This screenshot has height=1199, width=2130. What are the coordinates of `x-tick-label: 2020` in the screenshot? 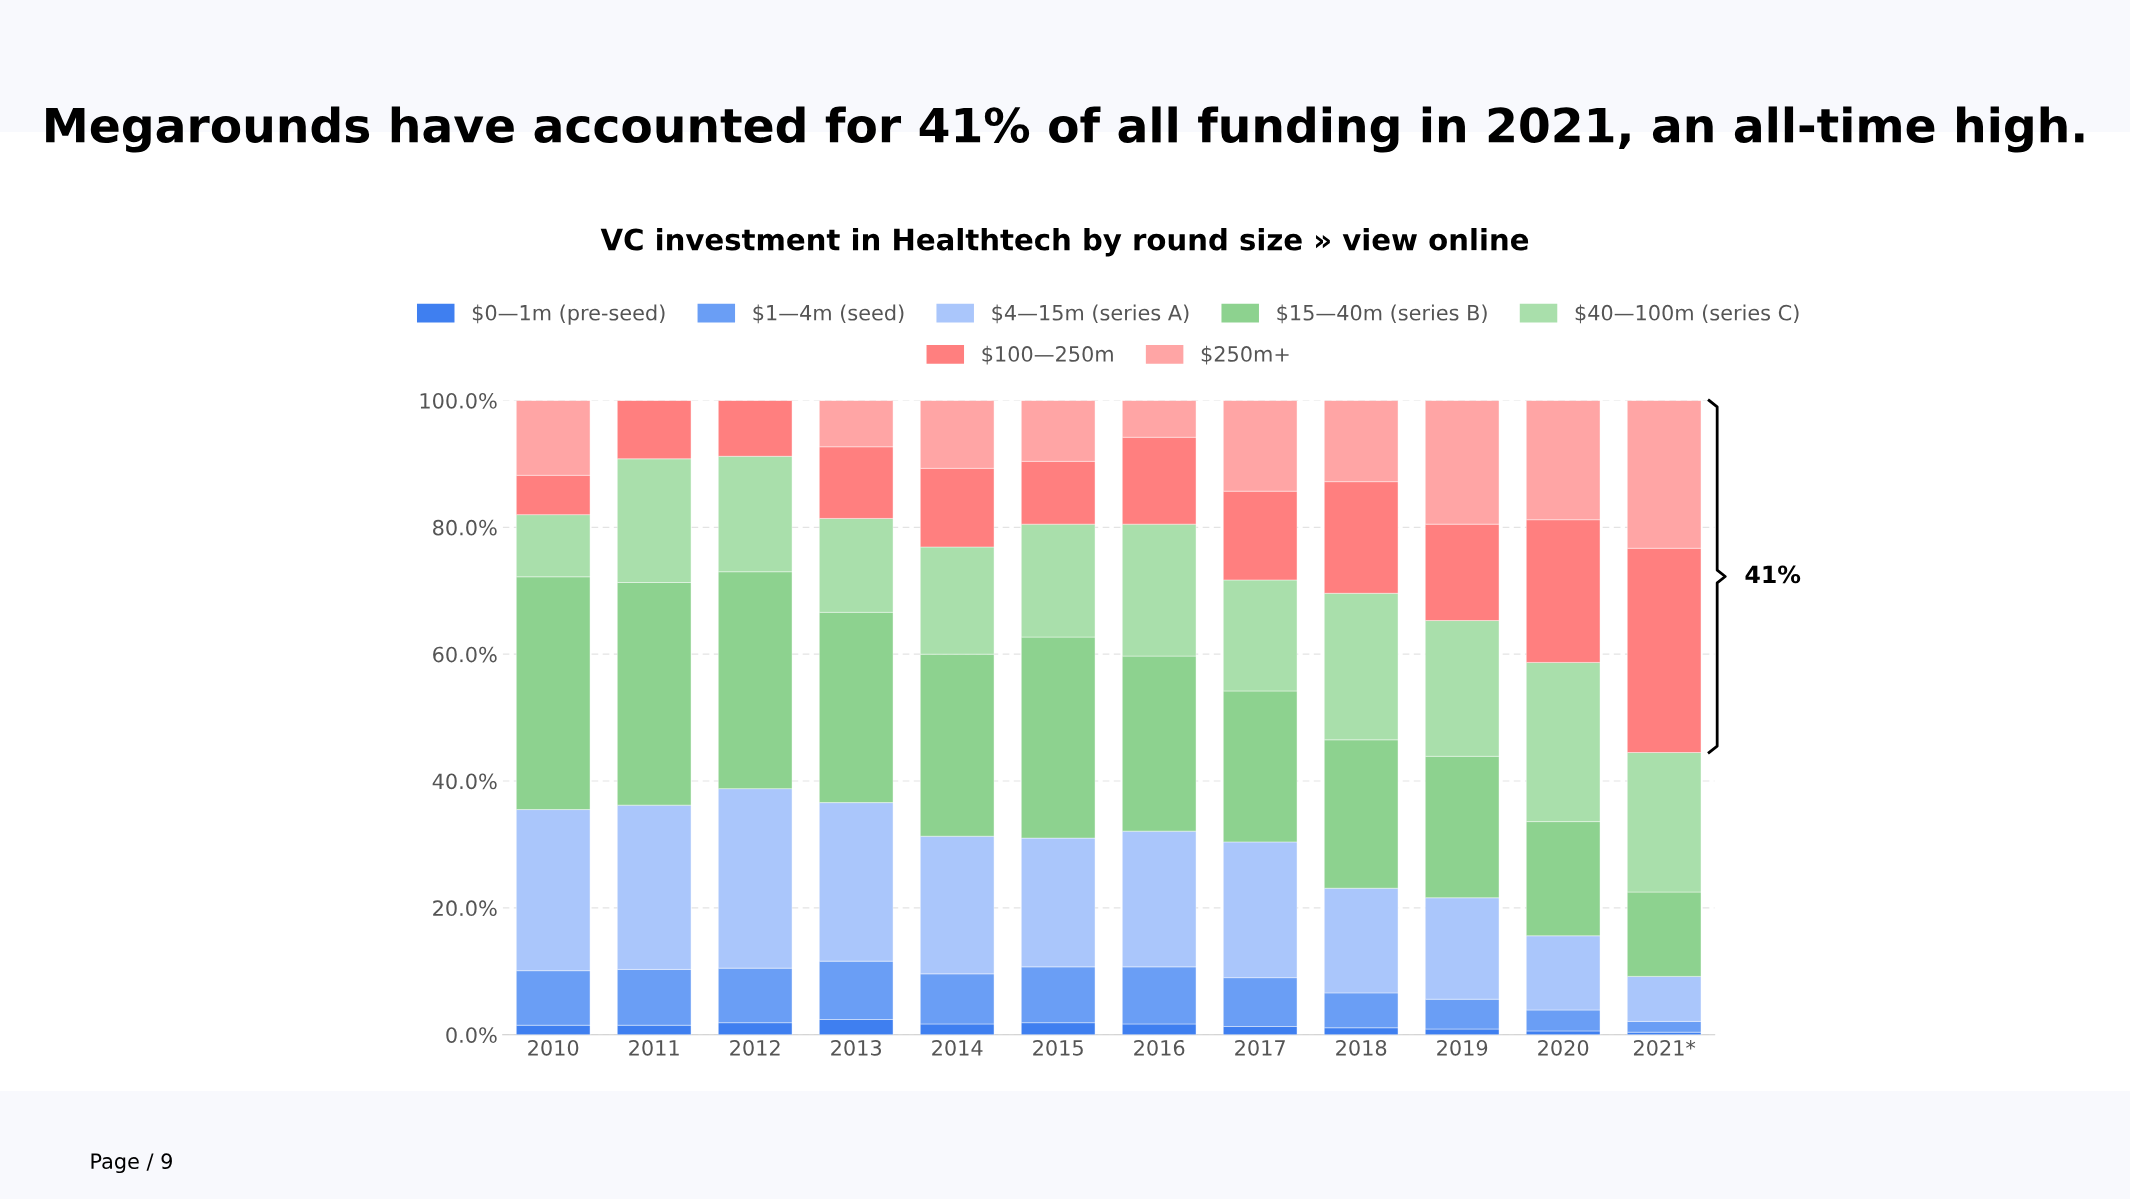 It's located at (1563, 1047).